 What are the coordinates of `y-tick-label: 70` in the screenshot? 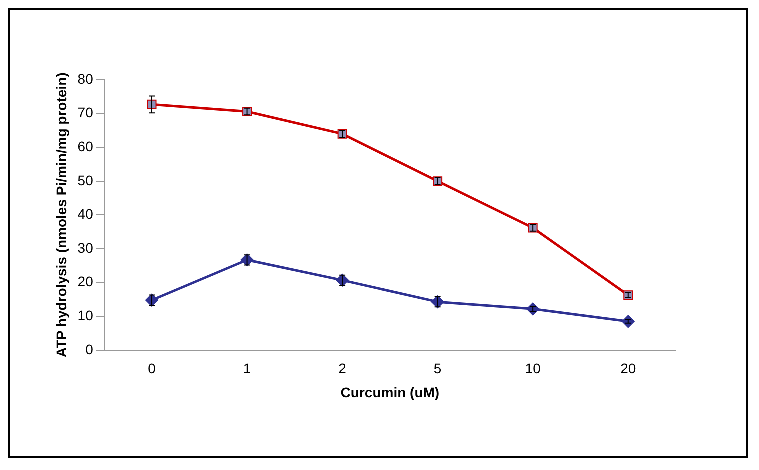 It's located at (86, 112).